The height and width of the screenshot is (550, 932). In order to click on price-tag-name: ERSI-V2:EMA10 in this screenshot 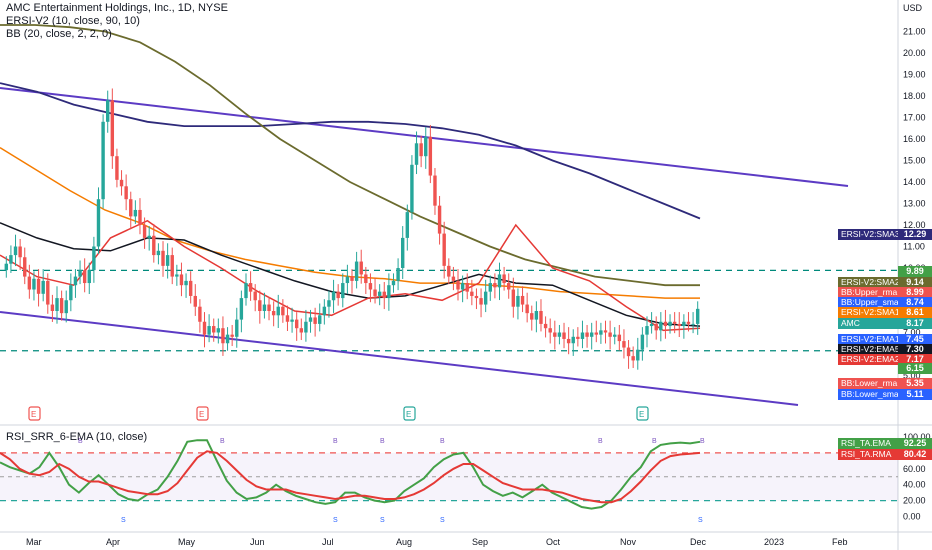, I will do `click(868, 339)`.